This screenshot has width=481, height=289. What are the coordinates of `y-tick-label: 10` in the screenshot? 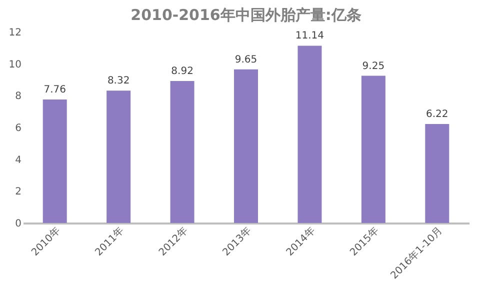 It's located at (15, 64).